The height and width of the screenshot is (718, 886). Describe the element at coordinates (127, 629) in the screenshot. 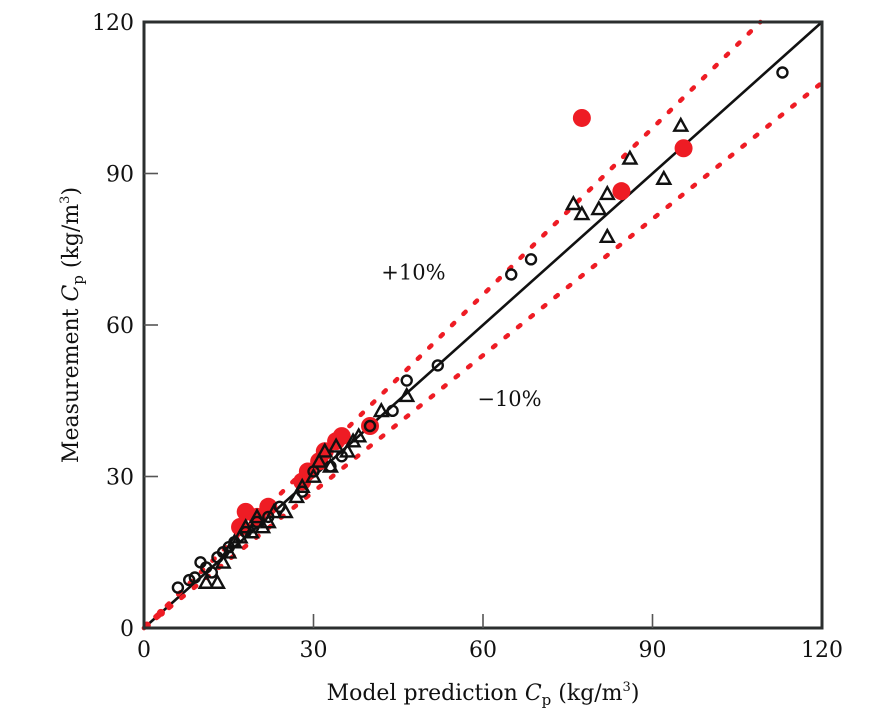

I see `y-tick-label: 0` at that location.